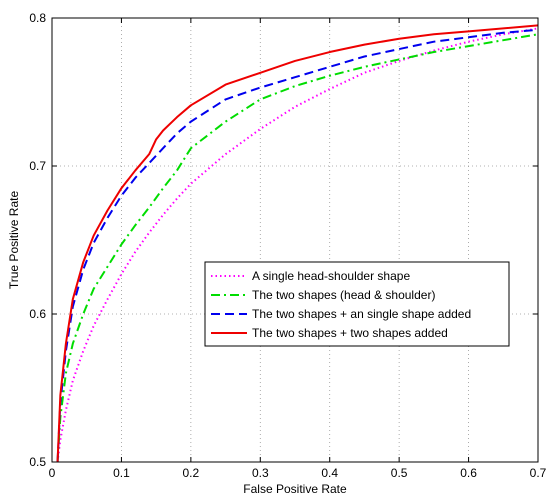 Image resolution: width=547 pixels, height=497 pixels. I want to click on legend-box, so click(357, 304).